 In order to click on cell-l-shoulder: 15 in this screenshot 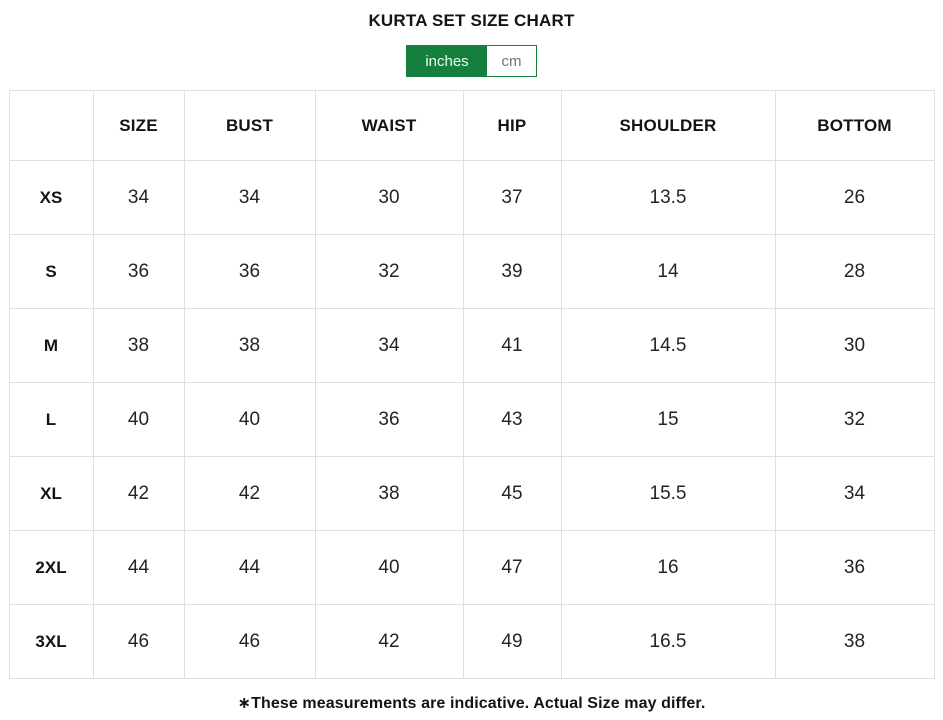, I will do `click(668, 419)`.